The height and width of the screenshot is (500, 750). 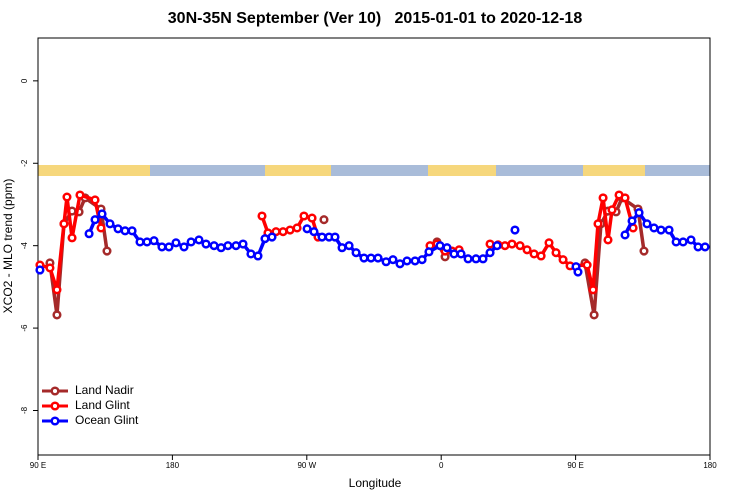 I want to click on land-ocean-strip, so click(x=374, y=170).